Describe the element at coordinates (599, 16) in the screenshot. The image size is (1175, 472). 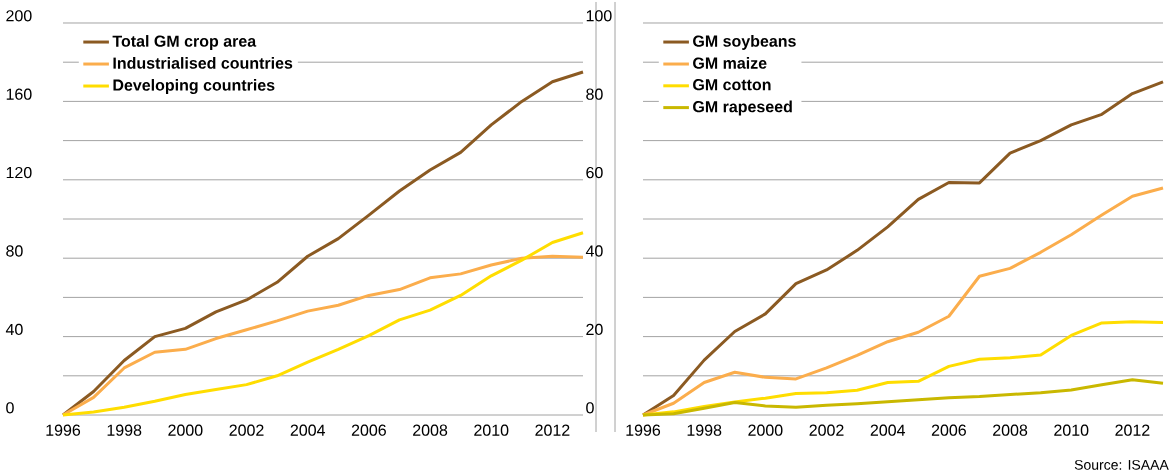
I see `y-tick-label: 100` at that location.